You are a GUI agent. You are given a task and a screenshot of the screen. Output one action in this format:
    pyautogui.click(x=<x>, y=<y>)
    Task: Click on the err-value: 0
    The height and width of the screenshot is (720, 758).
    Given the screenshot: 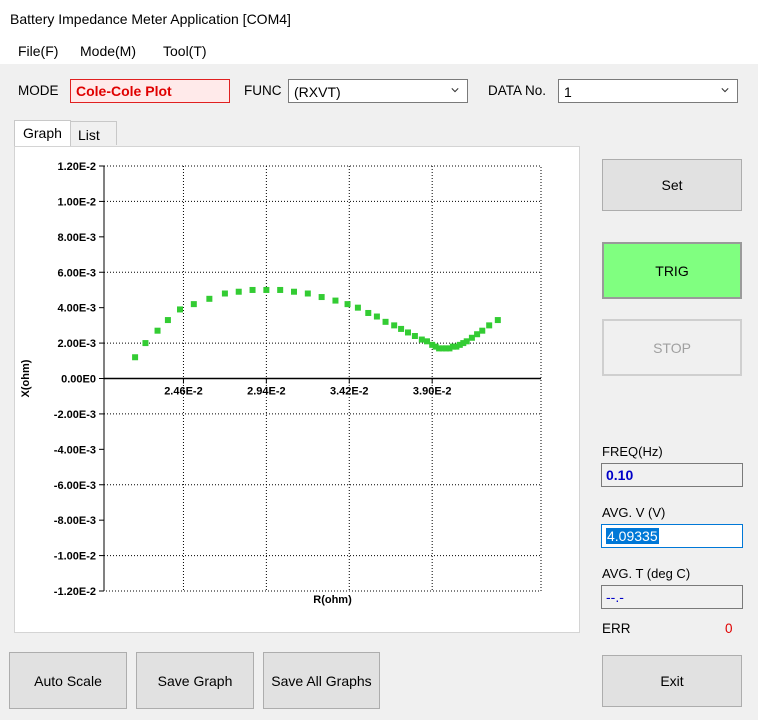 What is the action you would take?
    pyautogui.click(x=729, y=628)
    